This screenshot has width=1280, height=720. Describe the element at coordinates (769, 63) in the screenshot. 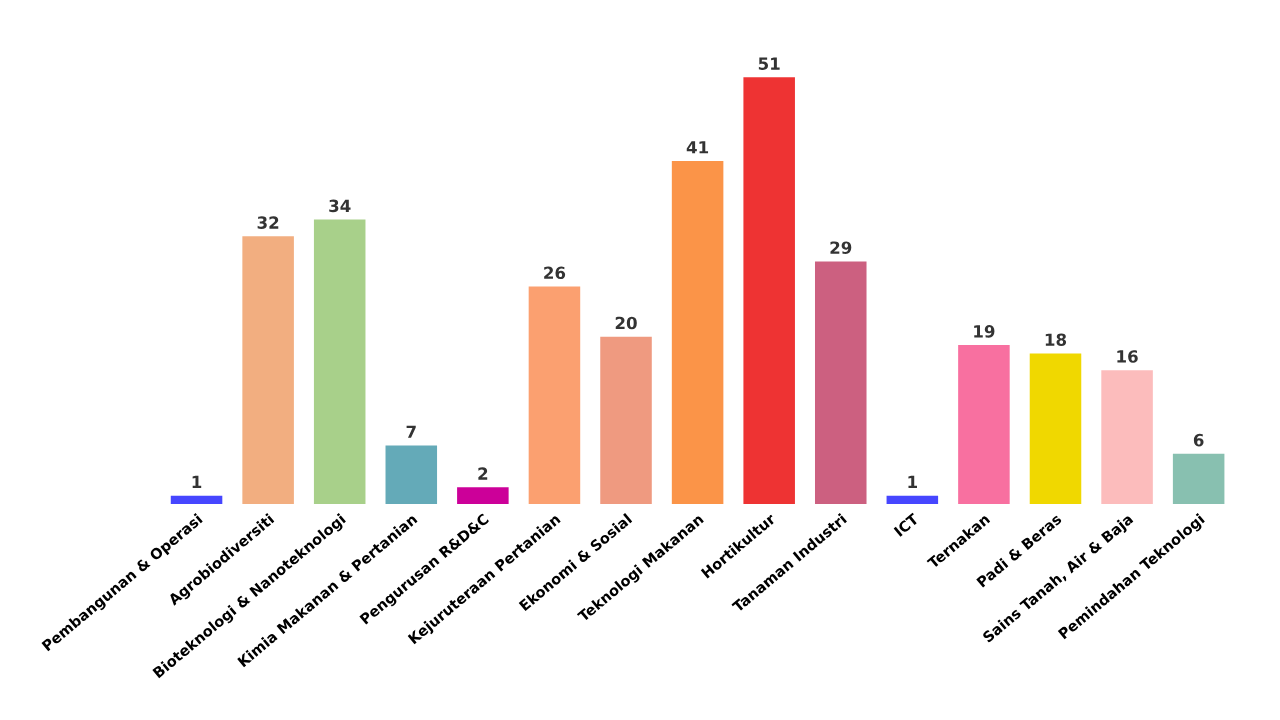

I see `data-label: 51` at that location.